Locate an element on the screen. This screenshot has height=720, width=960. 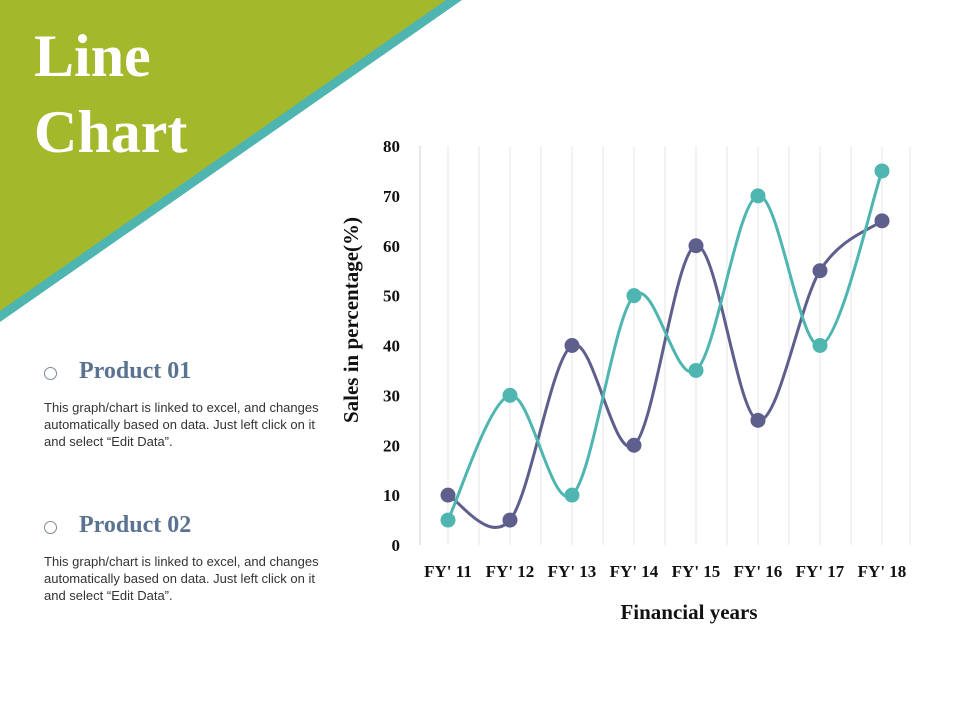
page-title-line-2: Chart is located at coordinates (111, 132).